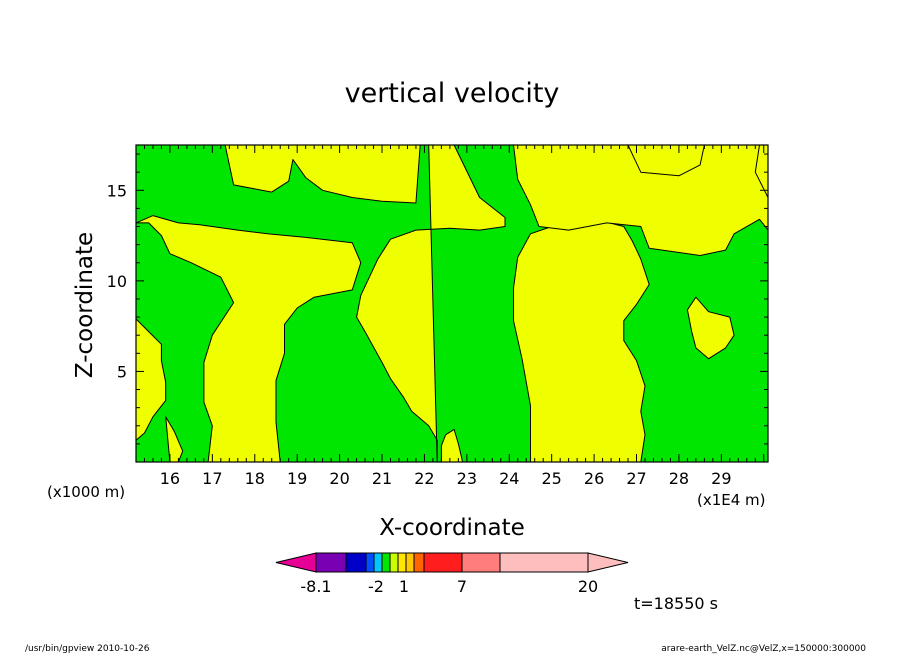  What do you see at coordinates (588, 586) in the screenshot?
I see `colorbar-label: 20` at bounding box center [588, 586].